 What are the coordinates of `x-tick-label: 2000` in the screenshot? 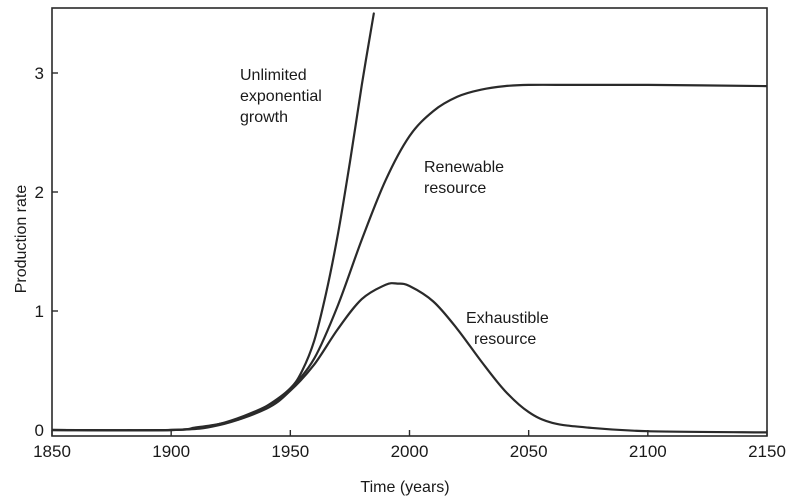 It's located at (410, 451).